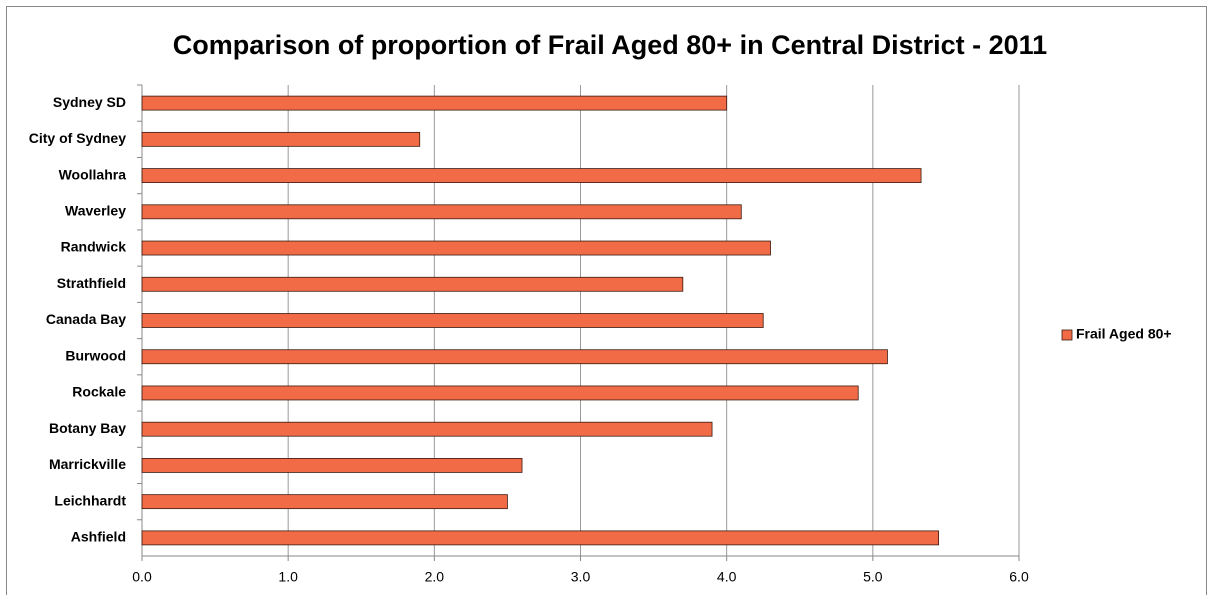 Image resolution: width=1213 pixels, height=595 pixels. I want to click on y-tick-label: Burwood, so click(95, 355).